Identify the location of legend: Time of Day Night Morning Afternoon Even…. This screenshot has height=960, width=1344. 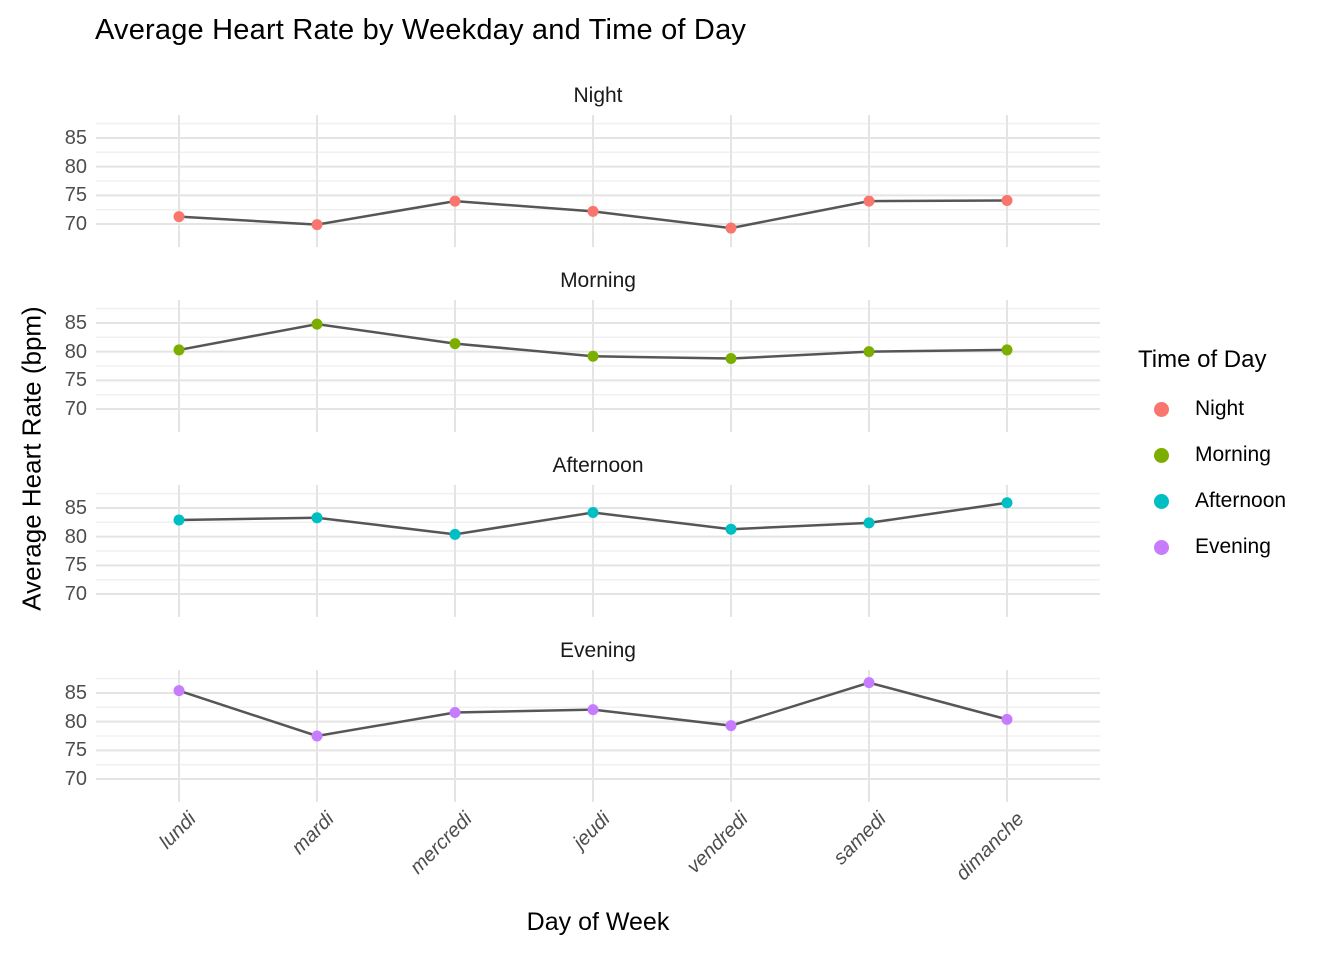
(1212, 458).